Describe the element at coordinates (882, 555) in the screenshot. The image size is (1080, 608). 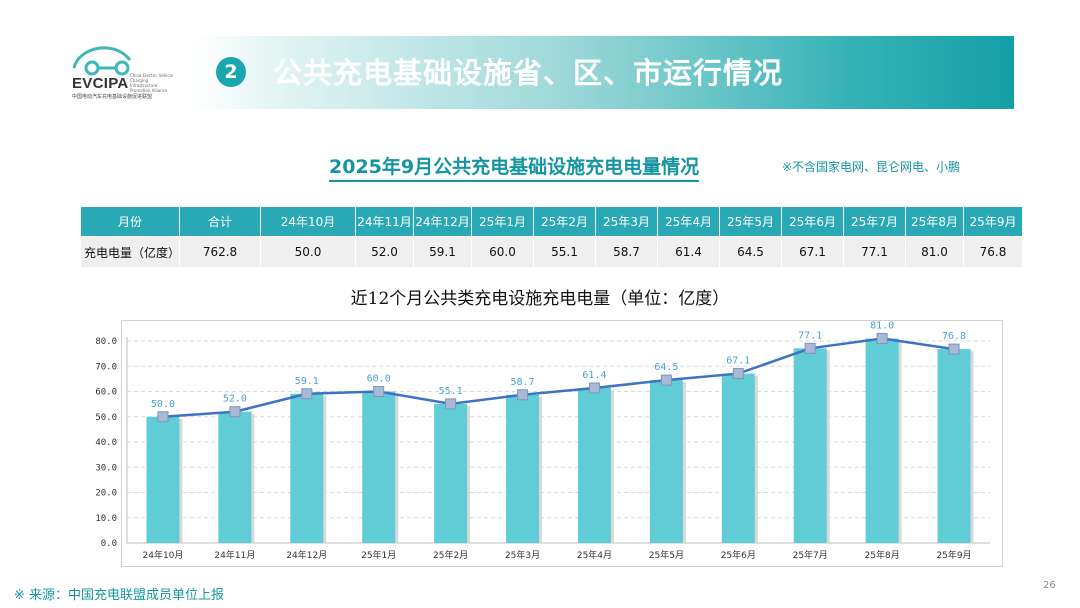
I see `x-tick-label: 25年8月` at that location.